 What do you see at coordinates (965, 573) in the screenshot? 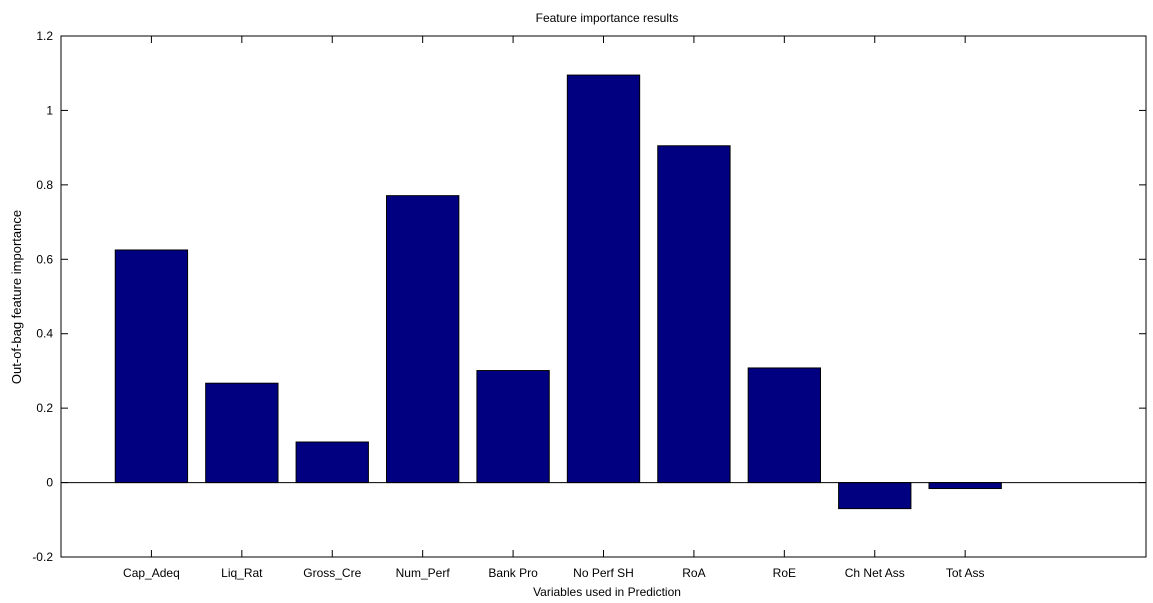
I see `x-tick-label: Tot Ass` at bounding box center [965, 573].